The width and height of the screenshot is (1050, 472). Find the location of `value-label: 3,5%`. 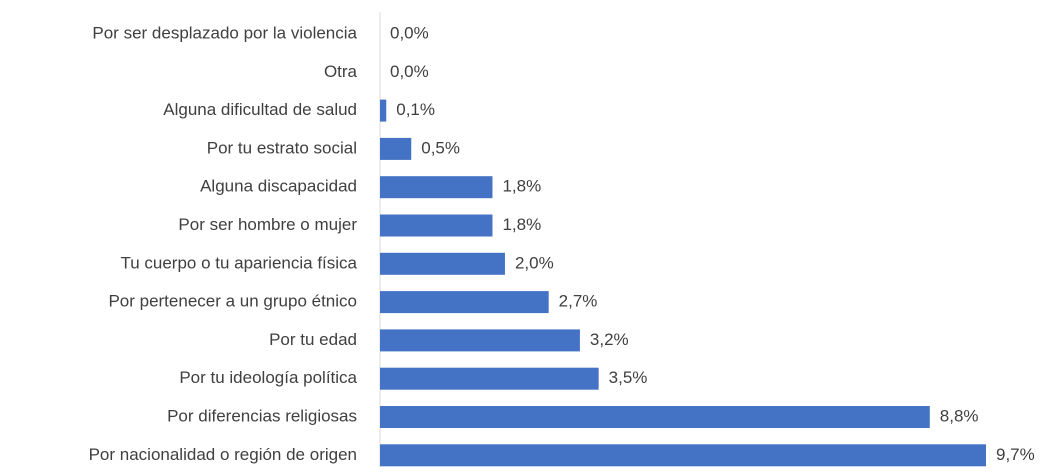

value-label: 3,5% is located at coordinates (628, 377).